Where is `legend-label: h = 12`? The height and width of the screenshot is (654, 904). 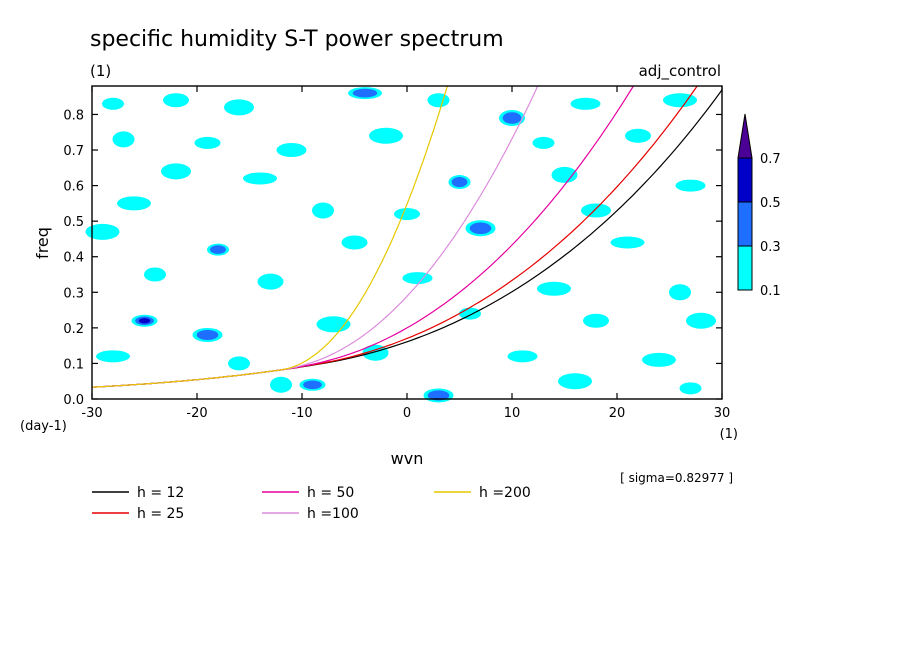 legend-label: h = 12 is located at coordinates (160, 493).